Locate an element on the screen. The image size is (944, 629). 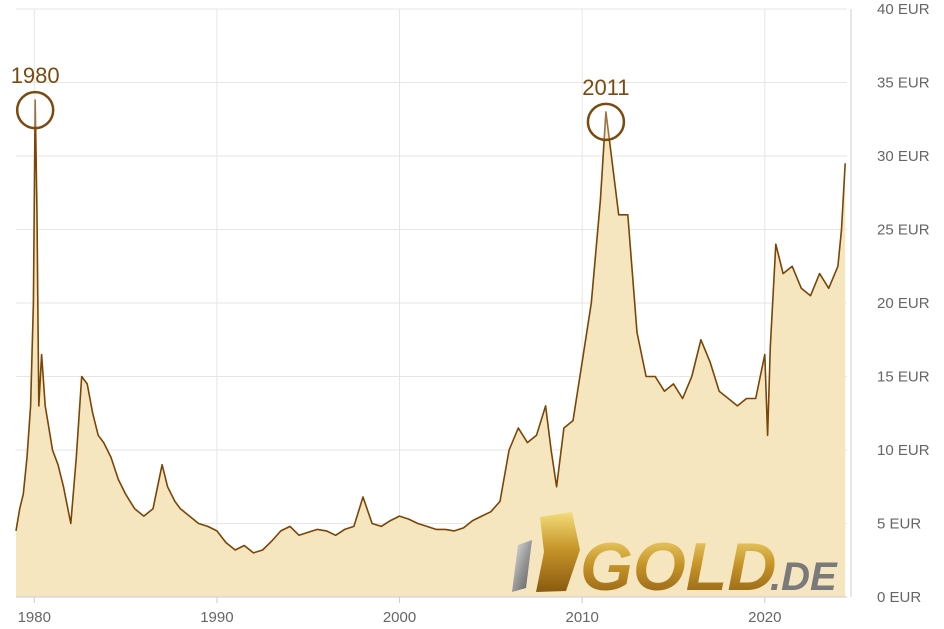
watermark-gold-bar is located at coordinates (558, 552).